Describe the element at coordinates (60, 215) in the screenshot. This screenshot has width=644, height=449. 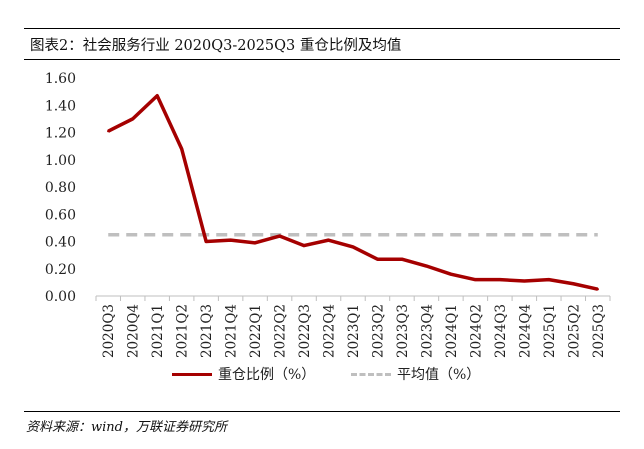
I see `y-tick-label: 0.60` at that location.